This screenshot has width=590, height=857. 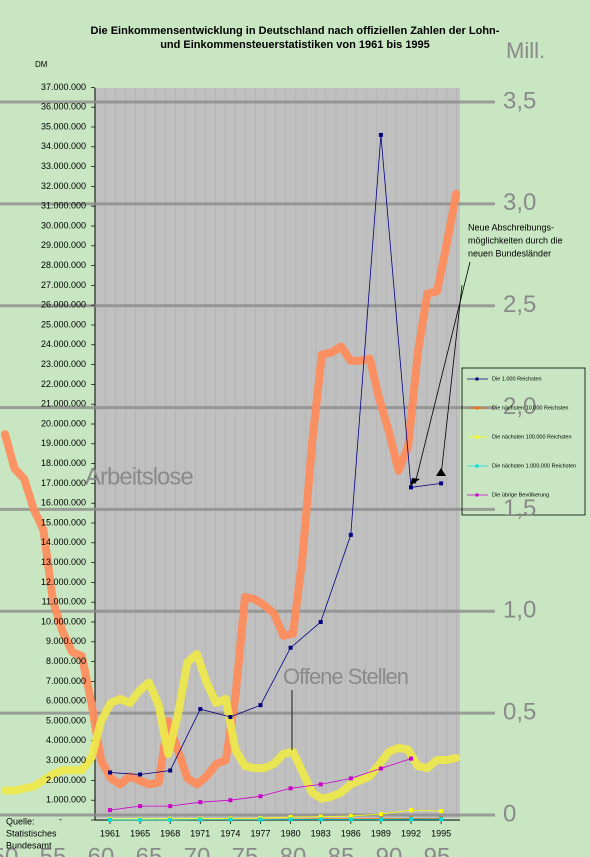 I want to click on y2-axis-label: Mill., so click(x=525, y=50).